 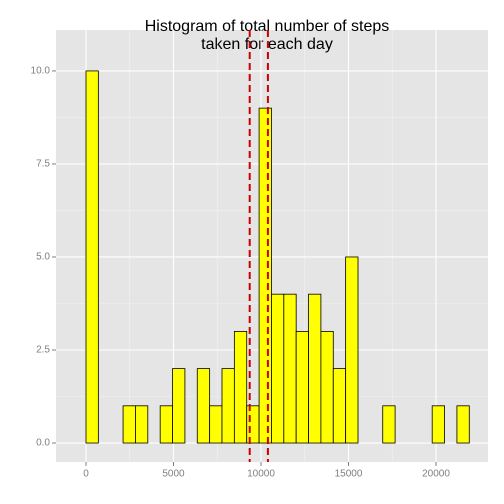 What do you see at coordinates (43, 164) in the screenshot?
I see `y-tick-label: 7.5` at bounding box center [43, 164].